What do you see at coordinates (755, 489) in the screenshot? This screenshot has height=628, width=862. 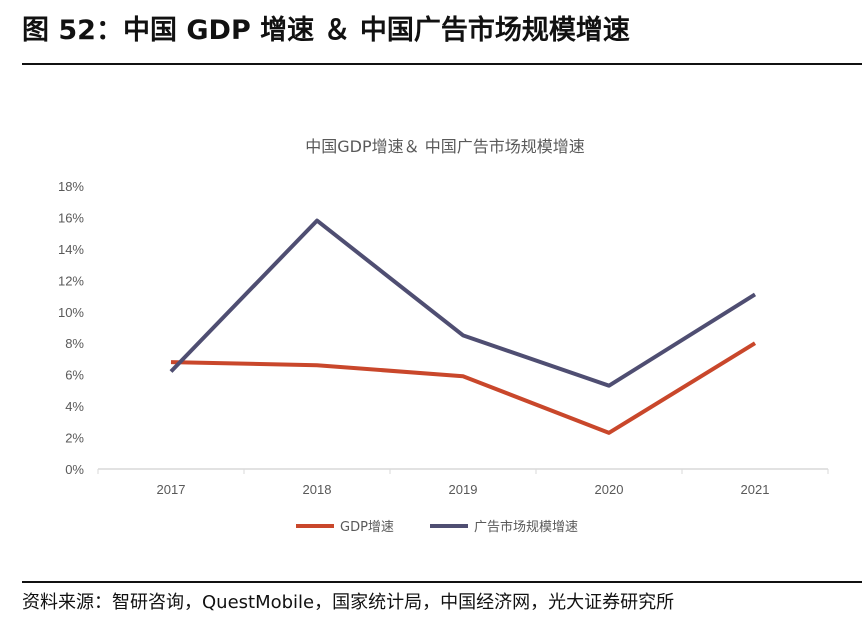 I see `x-tick-label: 2021` at bounding box center [755, 489].